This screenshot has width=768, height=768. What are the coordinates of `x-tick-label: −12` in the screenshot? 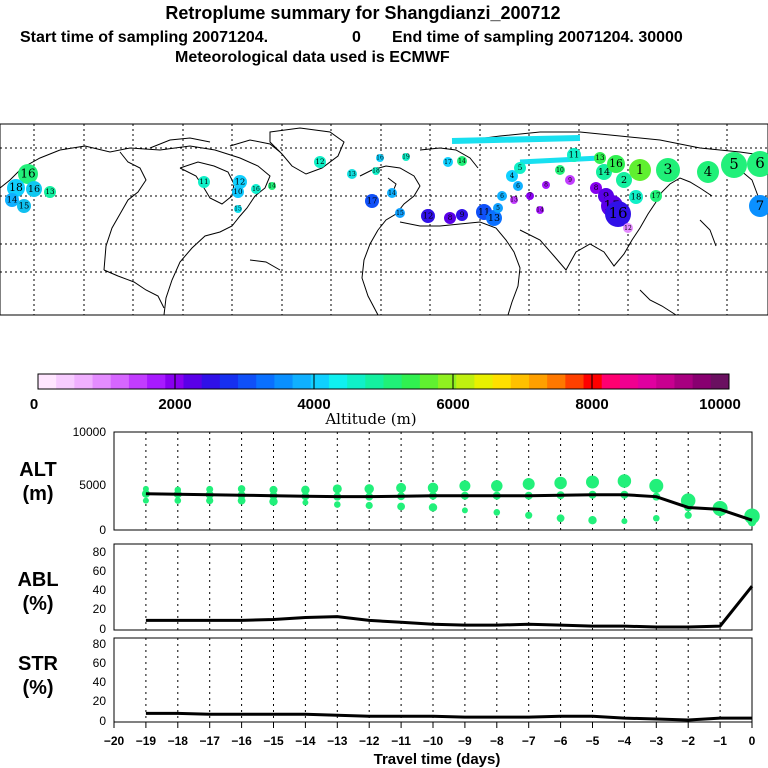 It's located at (369, 741).